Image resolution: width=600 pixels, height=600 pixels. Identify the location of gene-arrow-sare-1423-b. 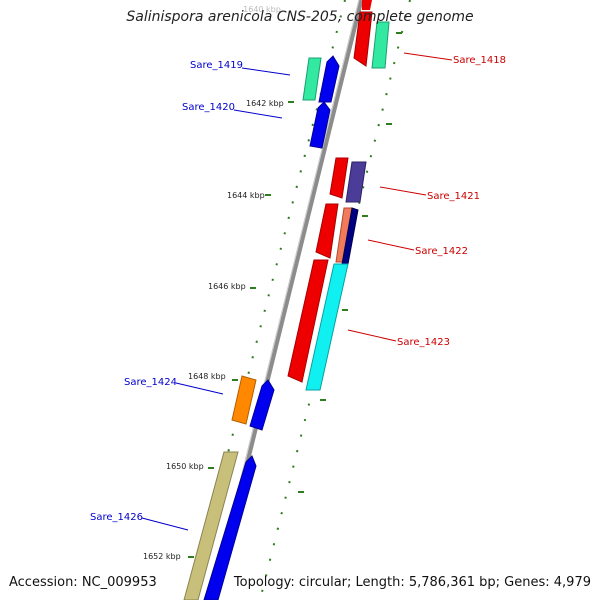
(327, 327).